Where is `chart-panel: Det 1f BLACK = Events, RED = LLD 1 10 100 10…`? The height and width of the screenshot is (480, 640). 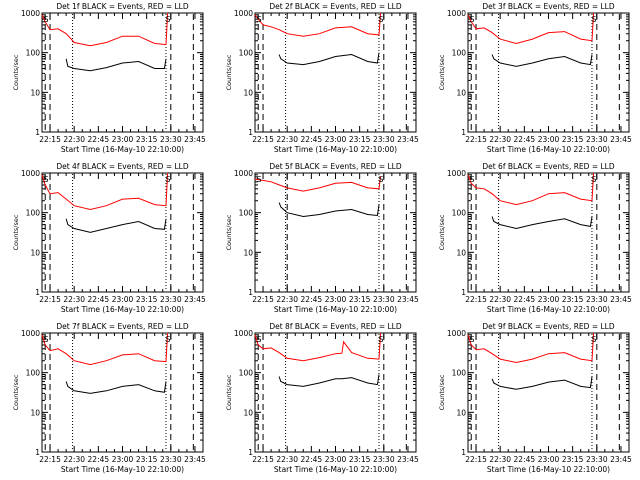
chart-panel: Det 1f BLACK = Events, RED = LLD 1 10 100 10… is located at coordinates (109, 78).